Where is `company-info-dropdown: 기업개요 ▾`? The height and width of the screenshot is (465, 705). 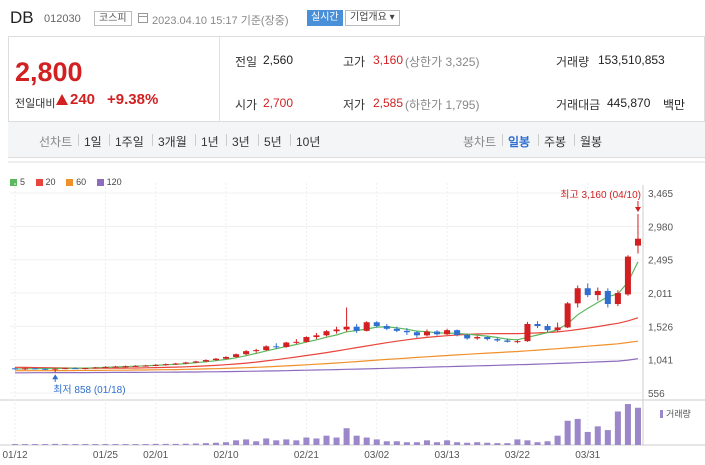 company-info-dropdown: 기업개요 ▾ is located at coordinates (372, 18).